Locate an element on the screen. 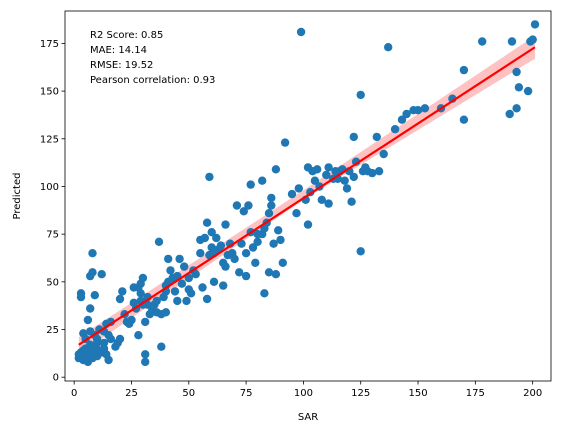 The height and width of the screenshot is (432, 571). x-tick-label: 100 is located at coordinates (303, 393).